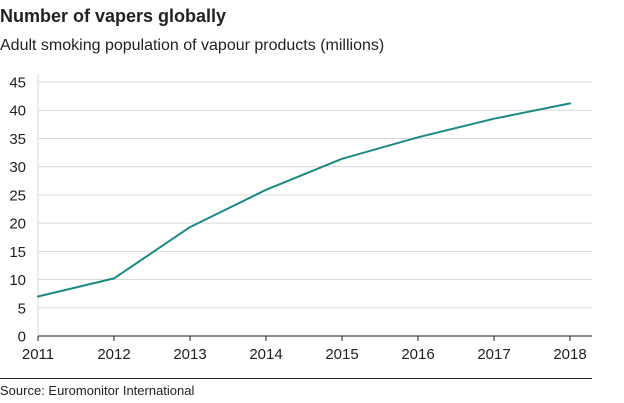  Describe the element at coordinates (113, 354) in the screenshot. I see `x-tick-label: 2012` at that location.